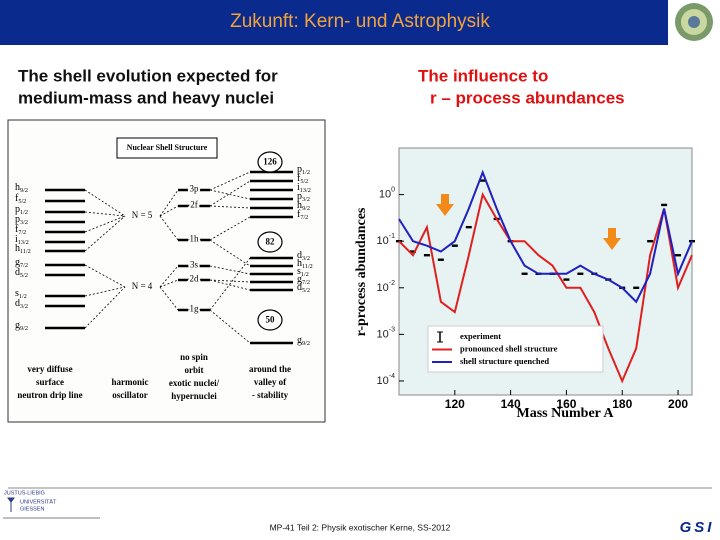 Image resolution: width=720 pixels, height=540 pixels. I want to click on y-tick-label: 10⁰, so click(387, 193).